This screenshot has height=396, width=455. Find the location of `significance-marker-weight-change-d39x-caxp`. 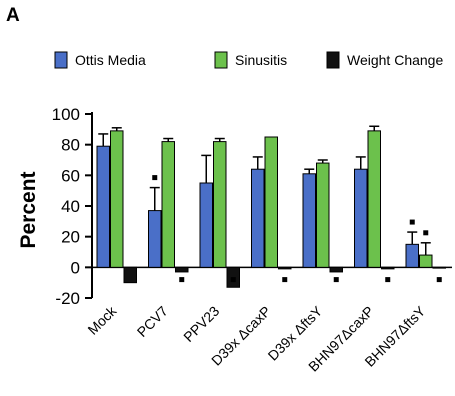

significance-marker-weight-change-d39x-caxp is located at coordinates (285, 280).